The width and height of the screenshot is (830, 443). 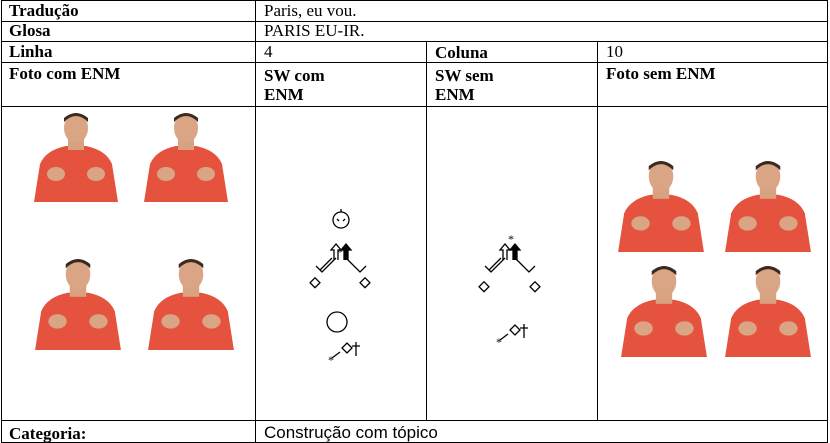 I want to click on photos-without-enm, so click(x=714, y=259).